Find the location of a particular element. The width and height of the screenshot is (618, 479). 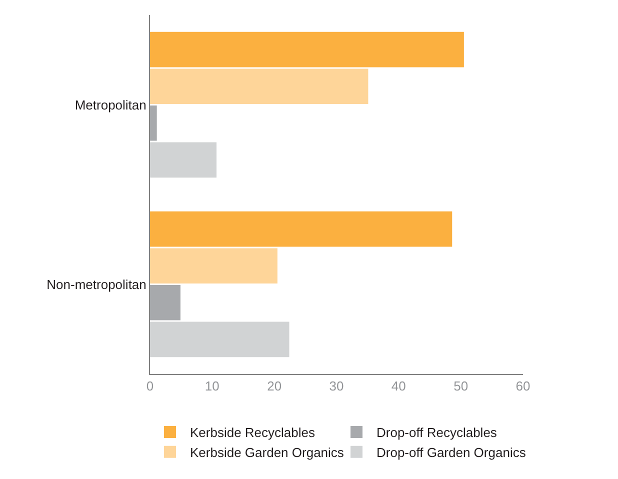

legend-label: Drop-off Recyclables is located at coordinates (437, 432).